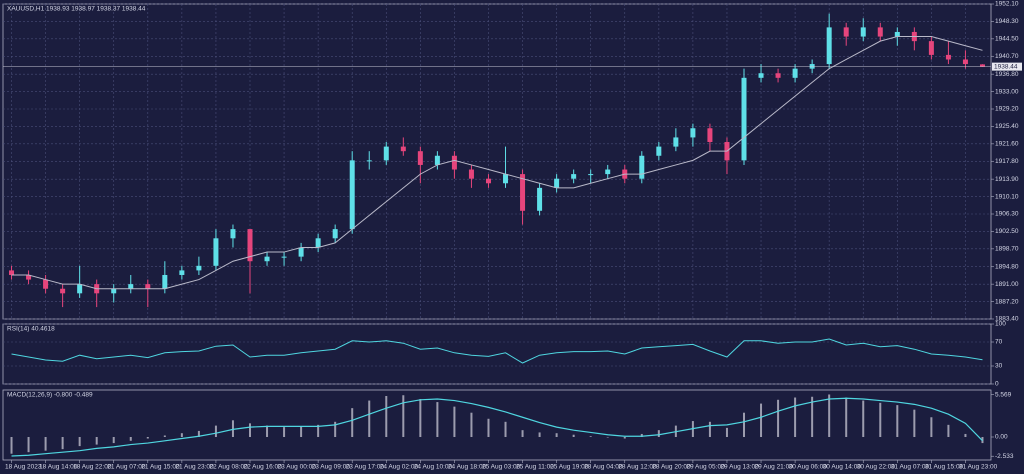 The image size is (1024, 474). Describe the element at coordinates (433, 467) in the screenshot. I see `x-tick-label: 24 Aug 10:00` at that location.